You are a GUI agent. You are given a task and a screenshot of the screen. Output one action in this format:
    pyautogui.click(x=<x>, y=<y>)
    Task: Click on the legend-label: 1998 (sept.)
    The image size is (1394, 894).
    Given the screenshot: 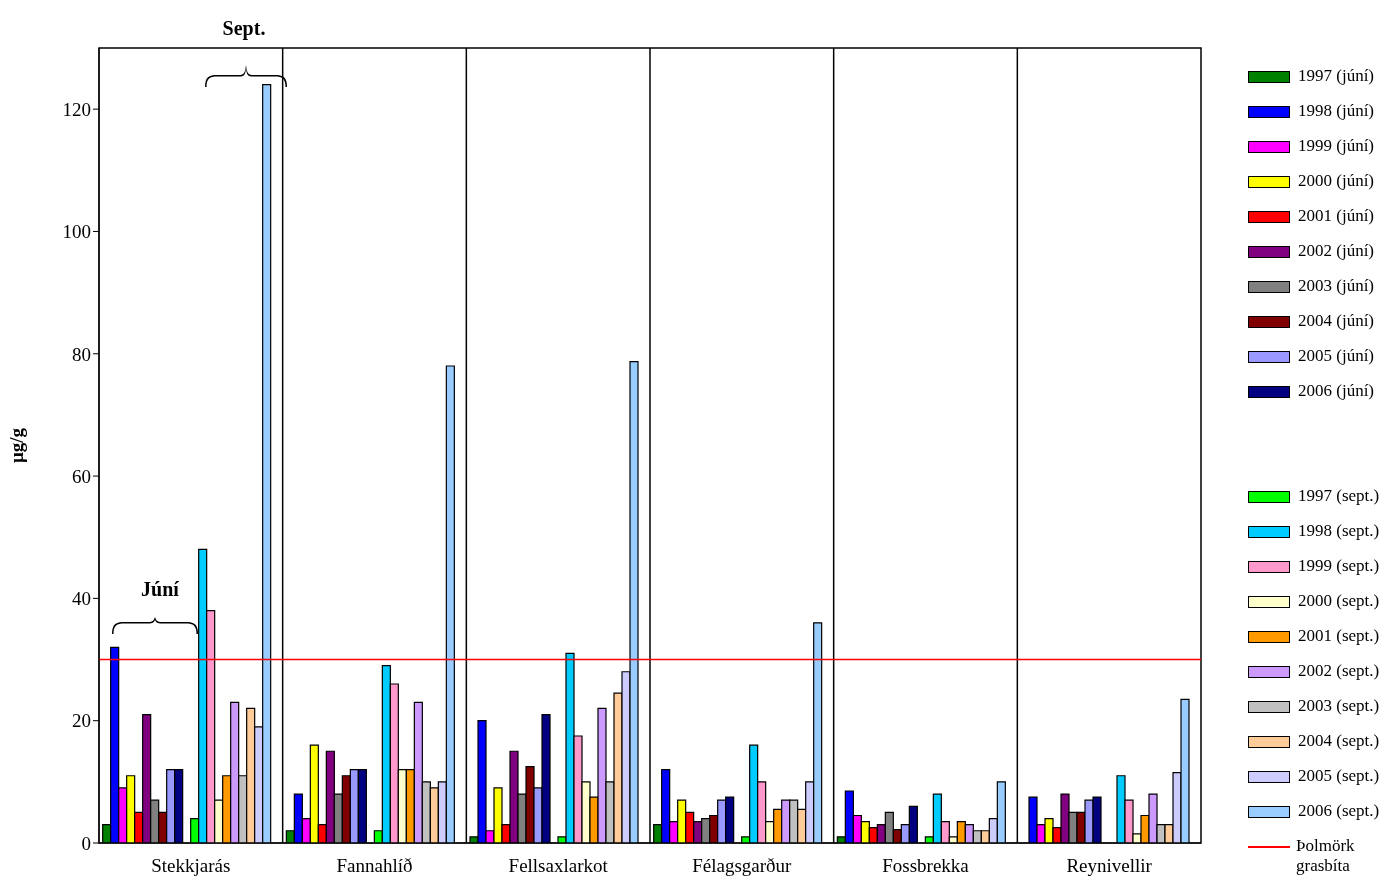 What is the action you would take?
    pyautogui.click(x=1339, y=531)
    